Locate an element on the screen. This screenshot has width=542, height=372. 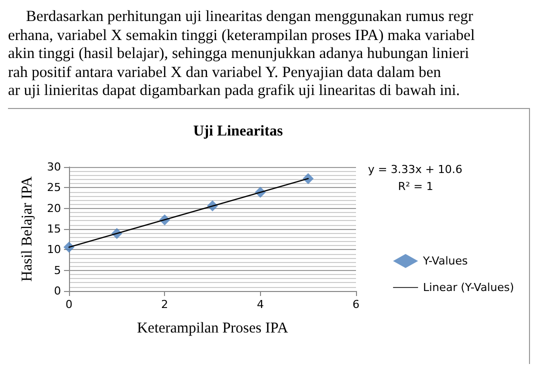
x-tick-label: 4 is located at coordinates (260, 304).